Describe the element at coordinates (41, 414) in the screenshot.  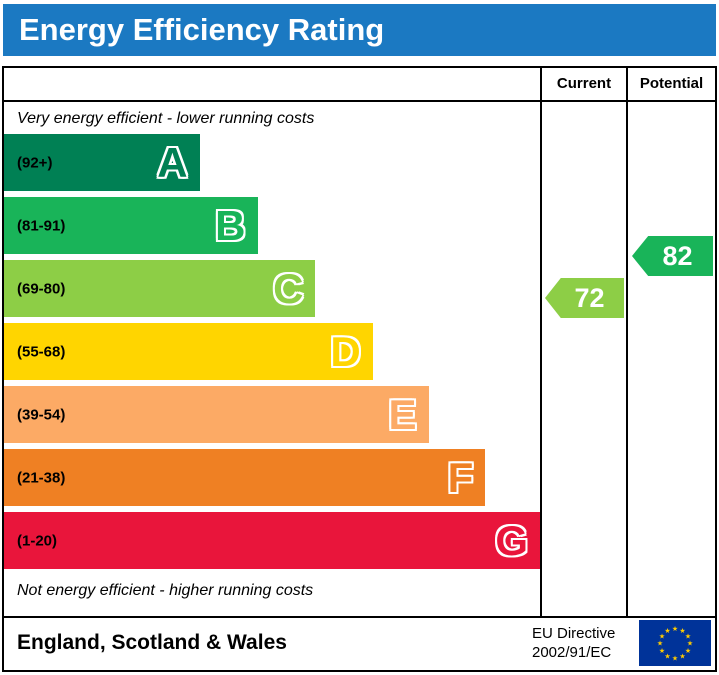
I see `band-range-label: (39-54)` at that location.